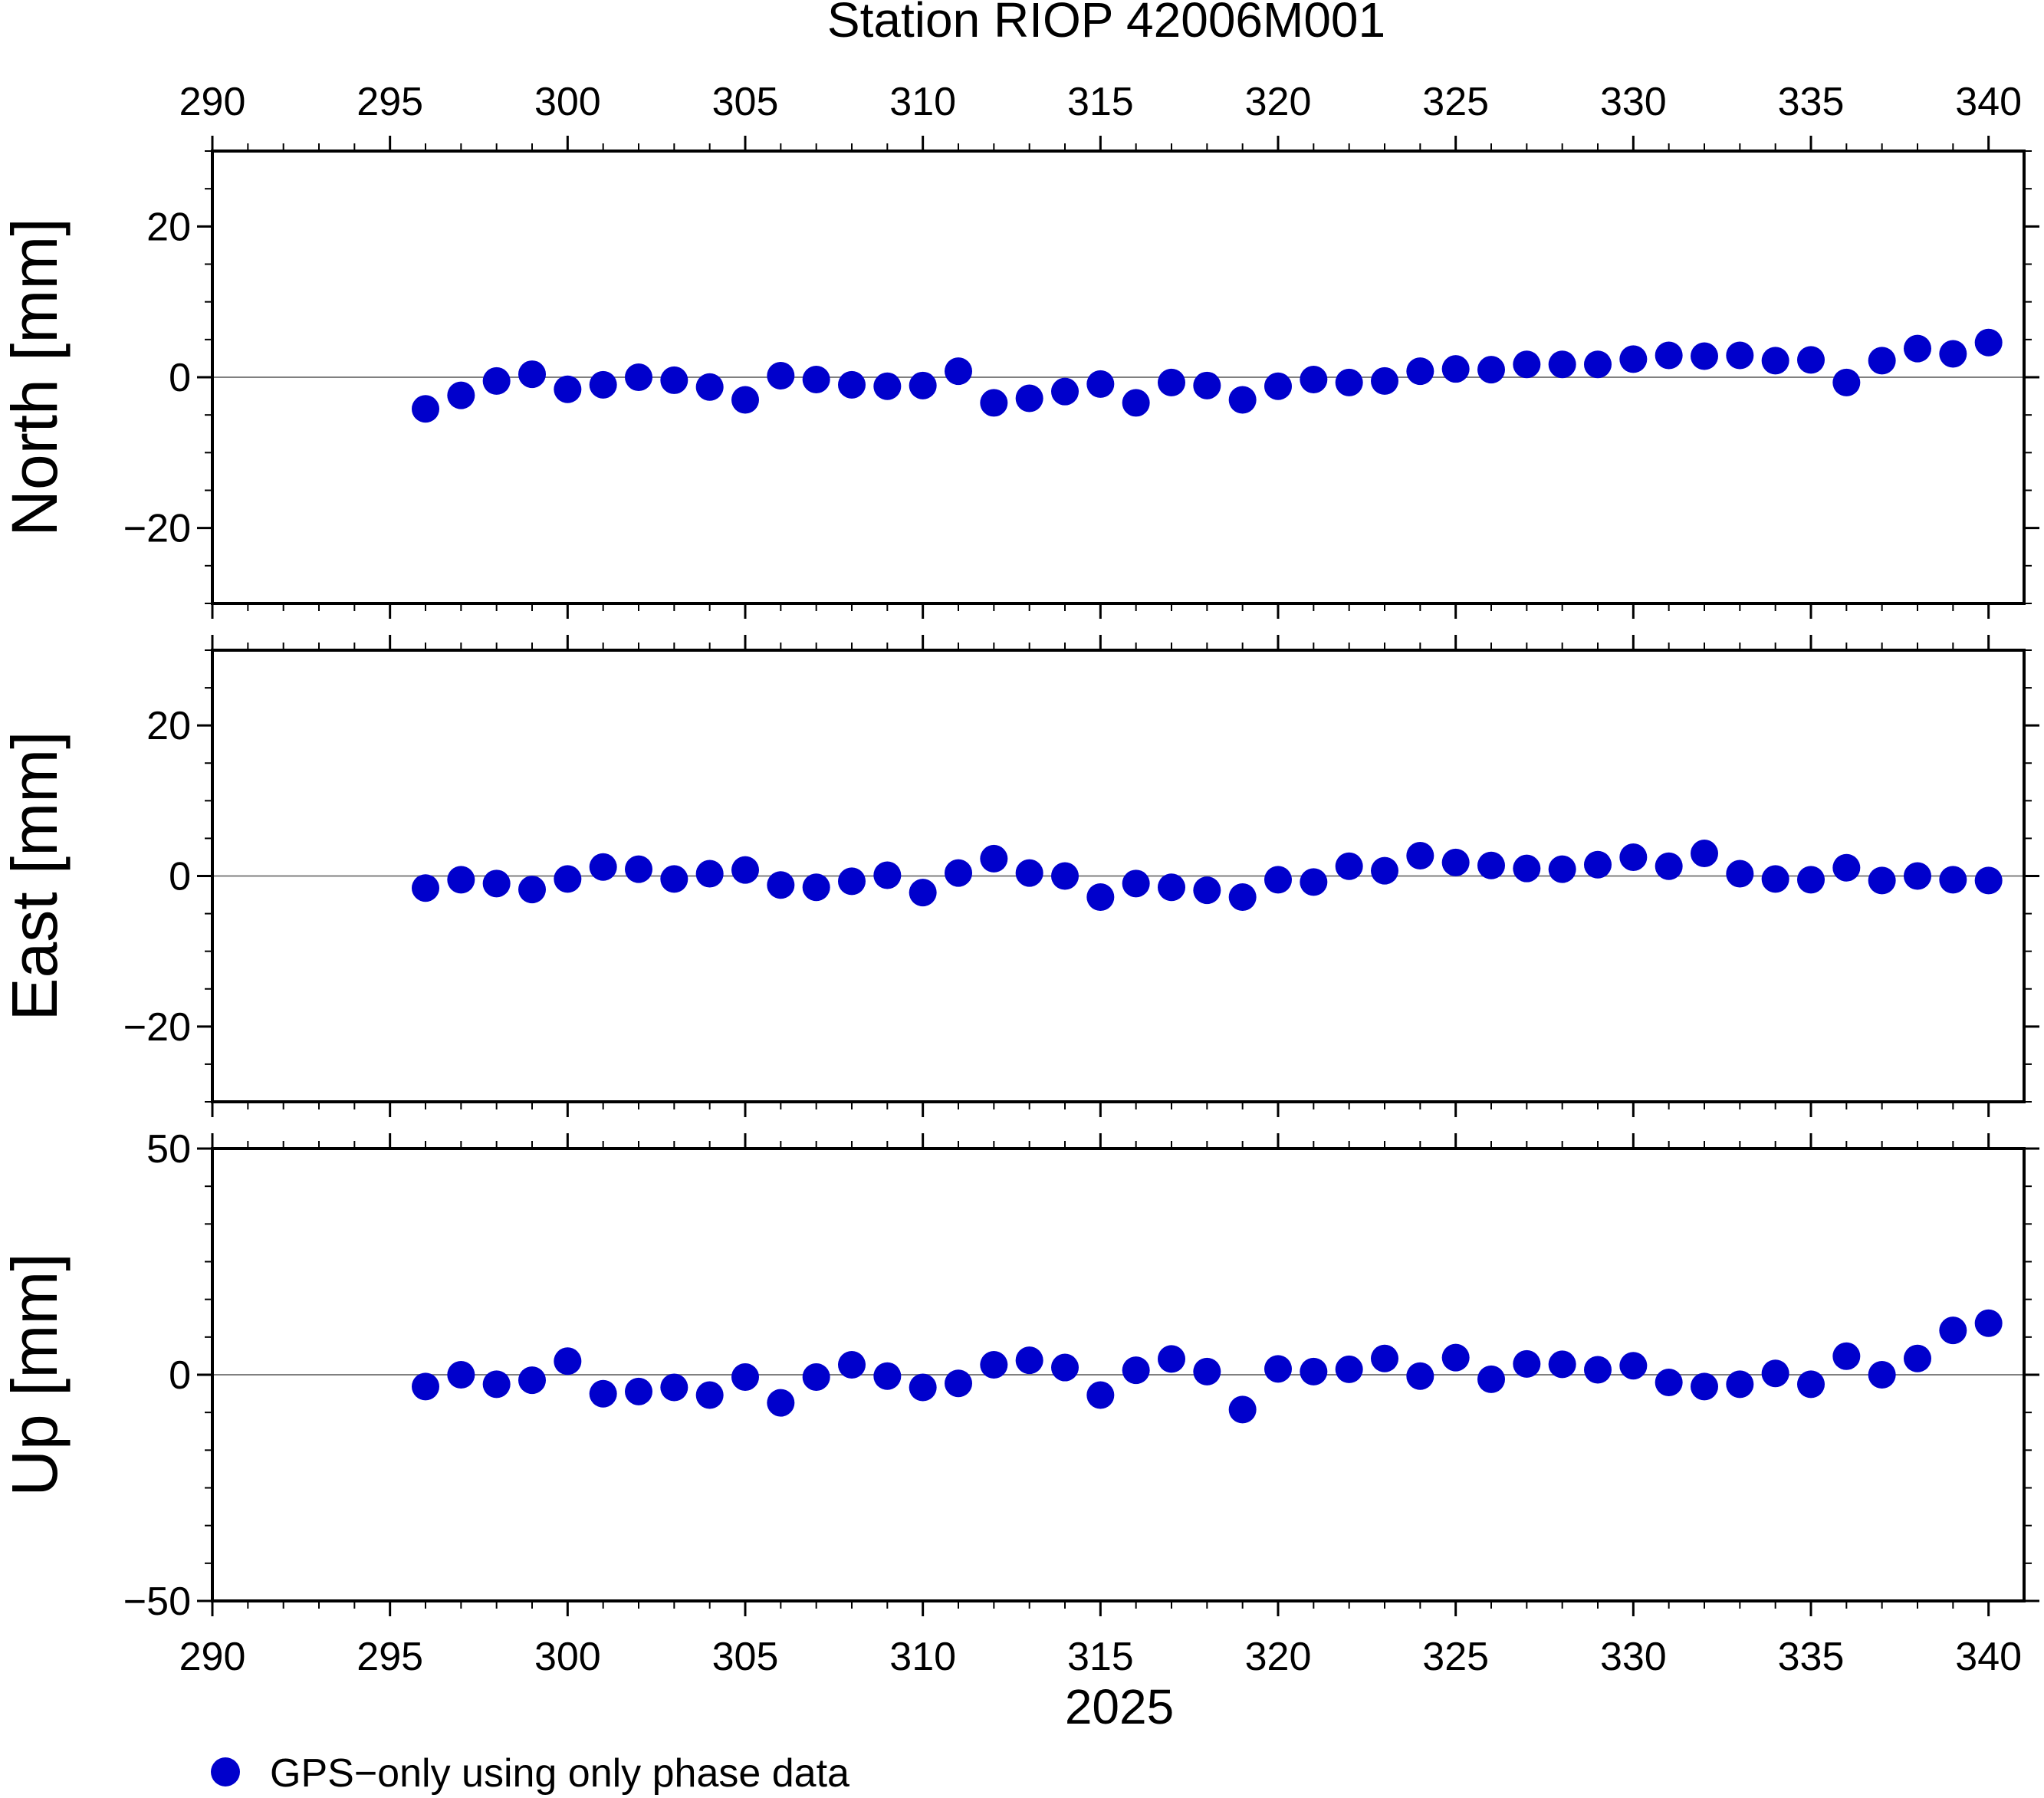  What do you see at coordinates (922, 102) in the screenshot?
I see `x-tick-label-top: 310` at bounding box center [922, 102].